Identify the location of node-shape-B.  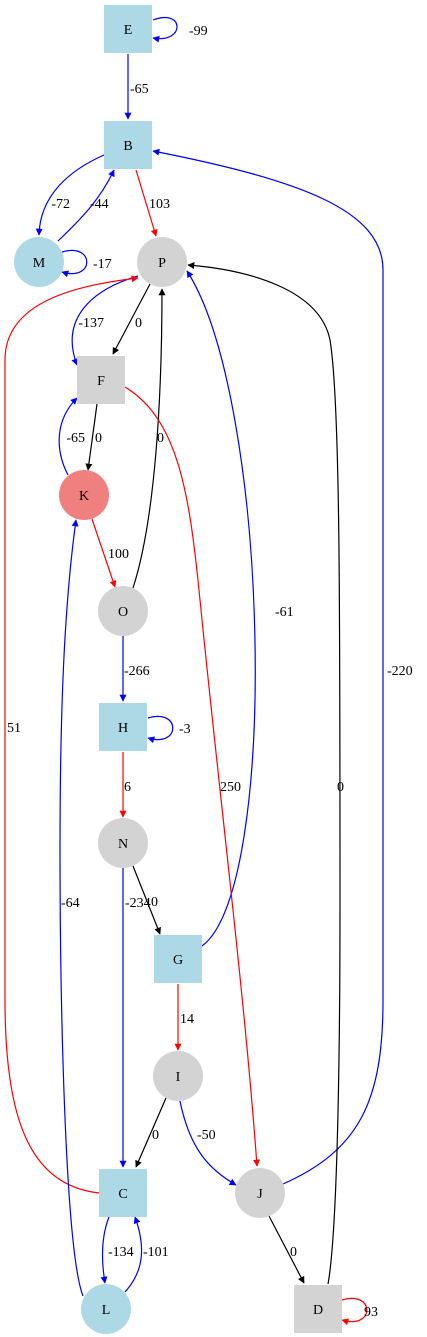
(128, 145).